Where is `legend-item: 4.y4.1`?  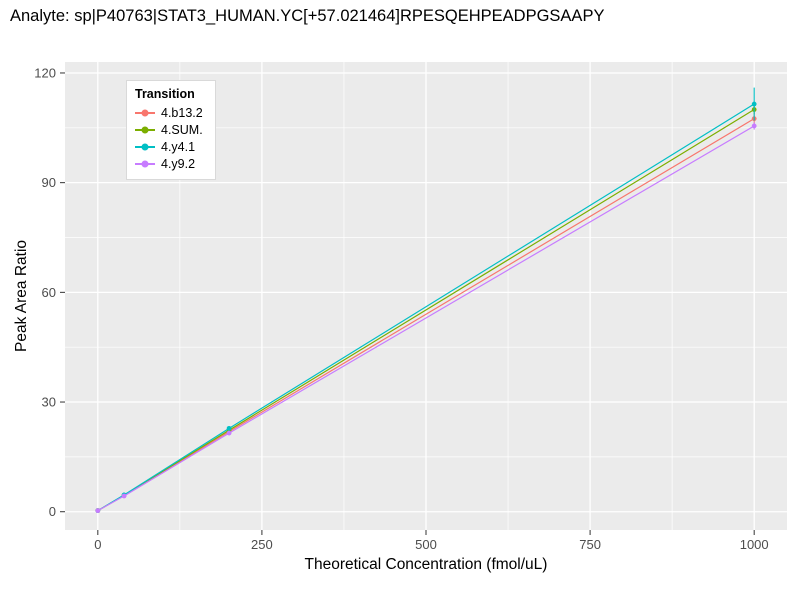 legend-item: 4.y4.1 is located at coordinates (169, 146).